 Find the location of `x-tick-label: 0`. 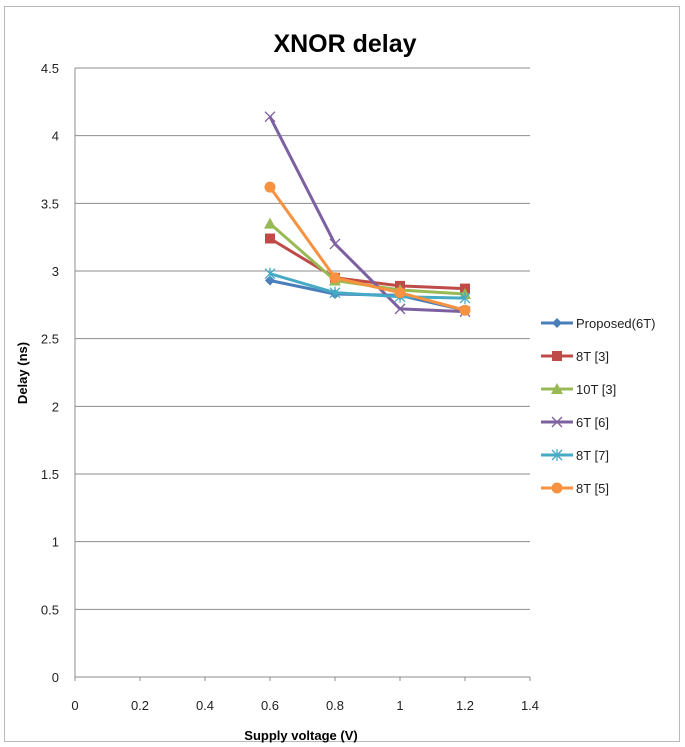

x-tick-label: 0 is located at coordinates (74, 705).